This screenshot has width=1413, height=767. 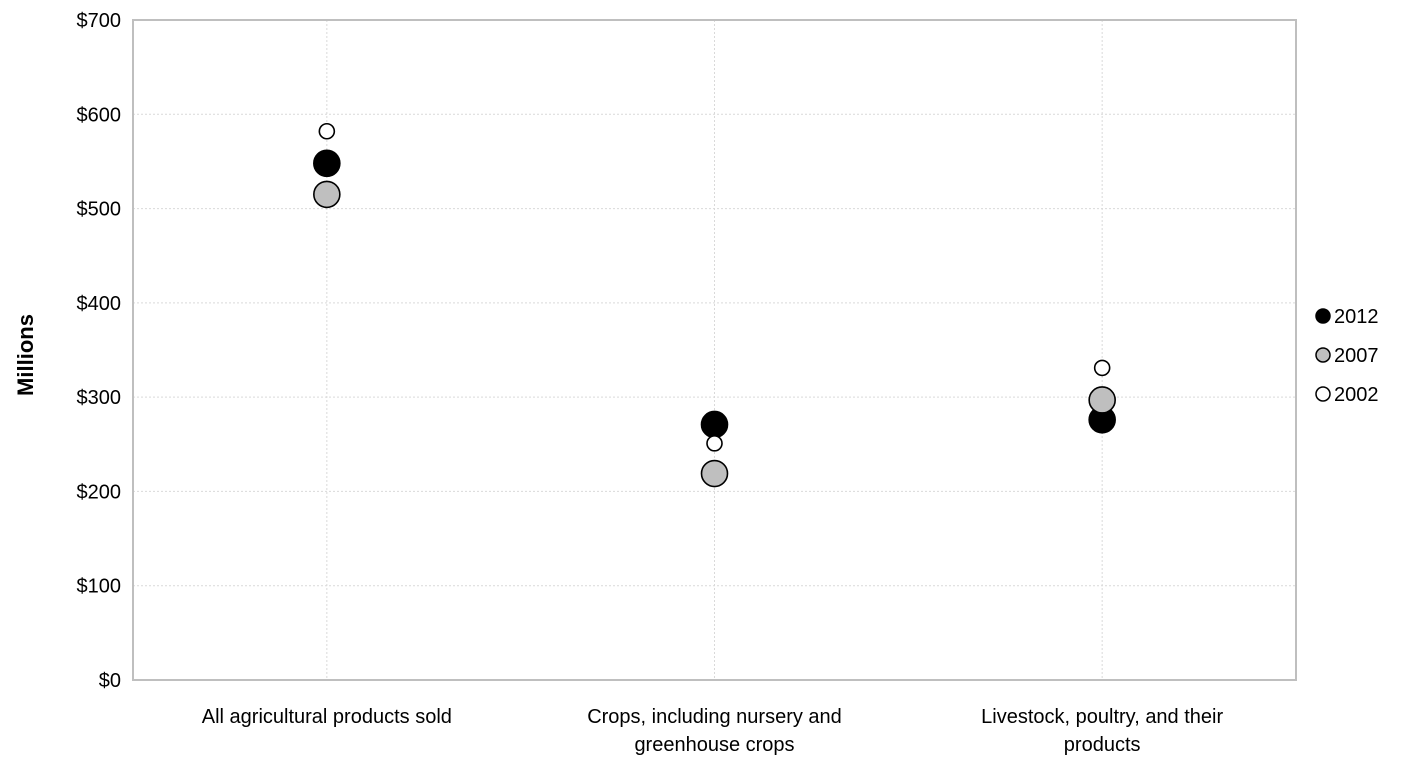 I want to click on y-tick-label: $500, so click(x=99, y=210).